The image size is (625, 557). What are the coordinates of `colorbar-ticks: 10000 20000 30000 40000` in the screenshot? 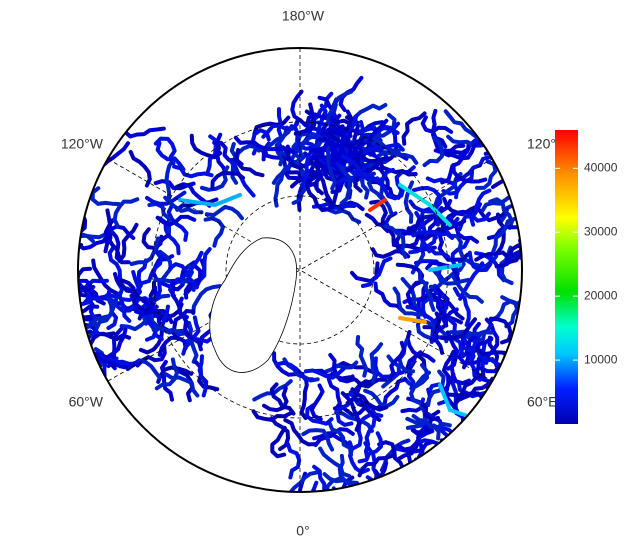 It's located at (586, 263).